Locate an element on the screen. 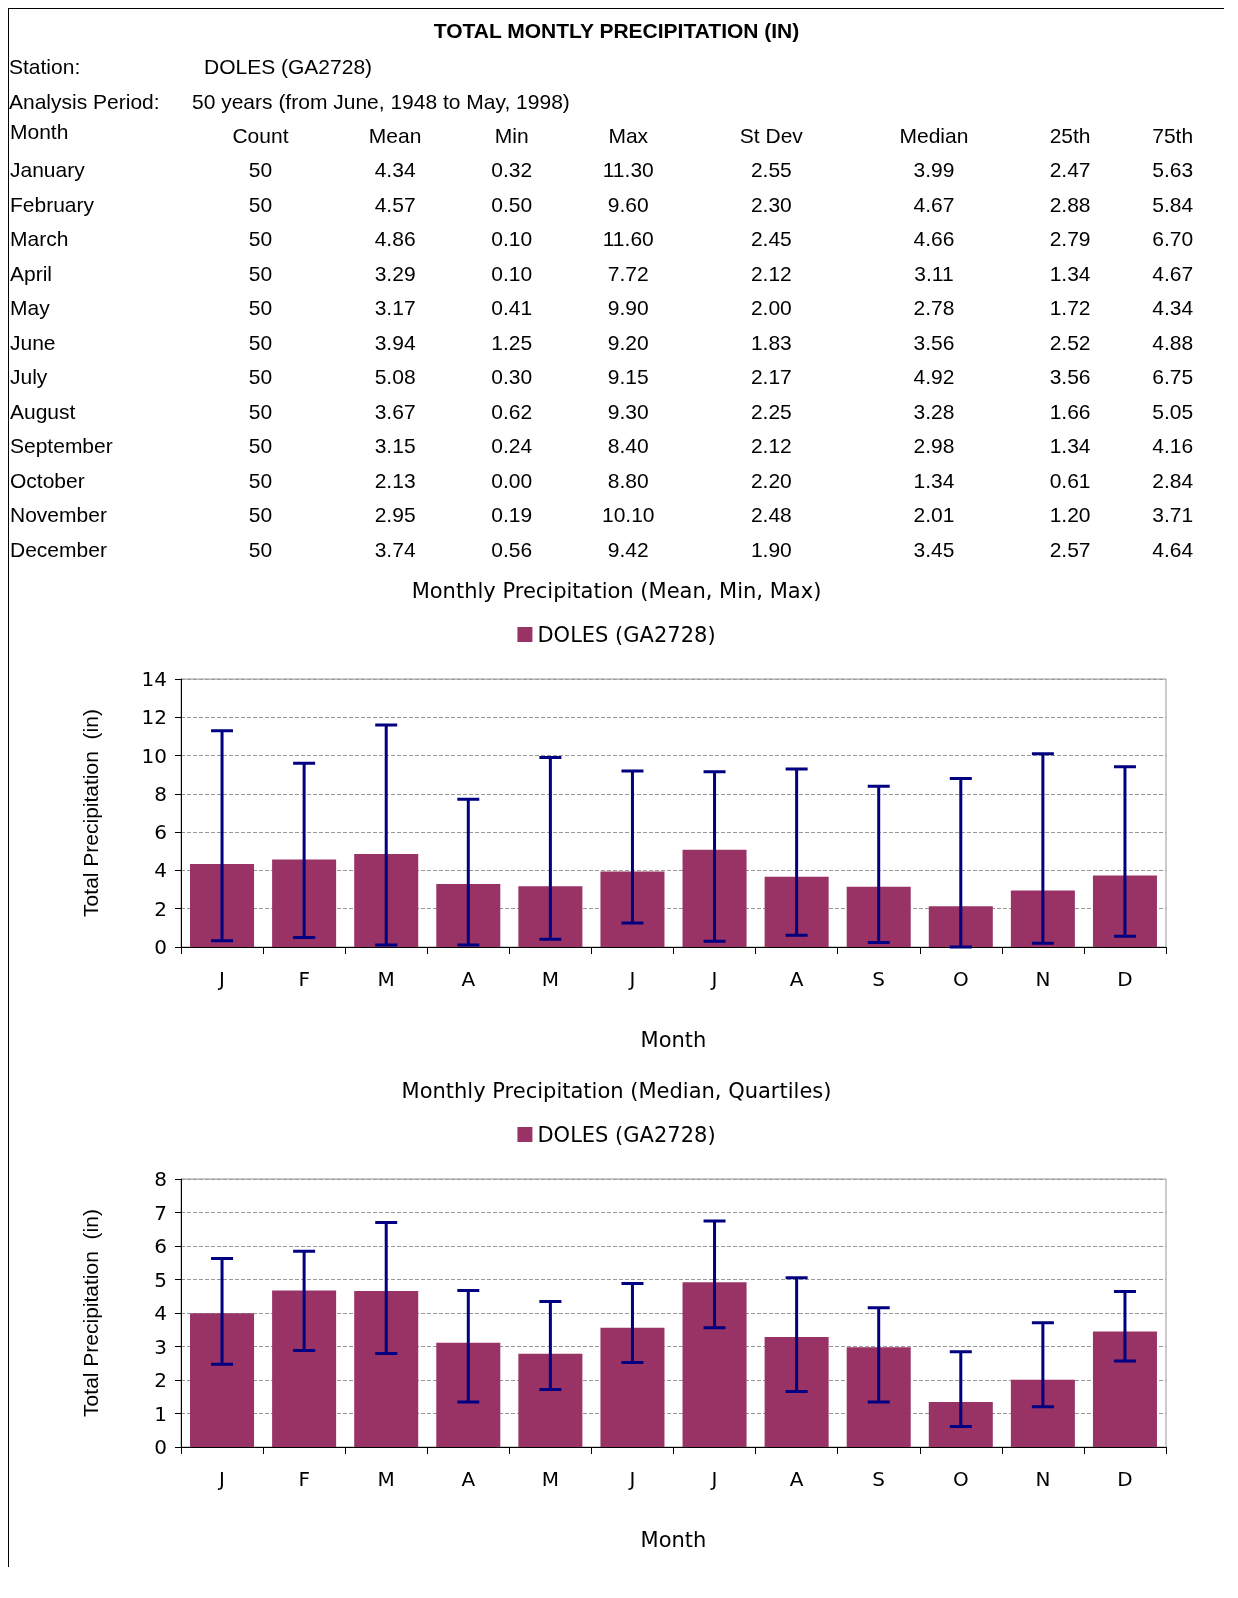 Image resolution: width=1238 pixels, height=1598 pixels. data-label: 0.24 is located at coordinates (512, 446).